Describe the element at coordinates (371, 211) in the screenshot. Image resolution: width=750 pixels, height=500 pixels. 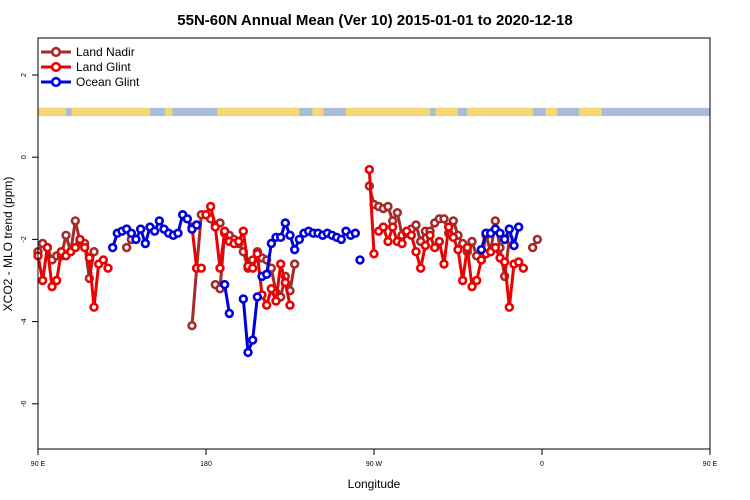
I see `series-line-land-glint` at that location.